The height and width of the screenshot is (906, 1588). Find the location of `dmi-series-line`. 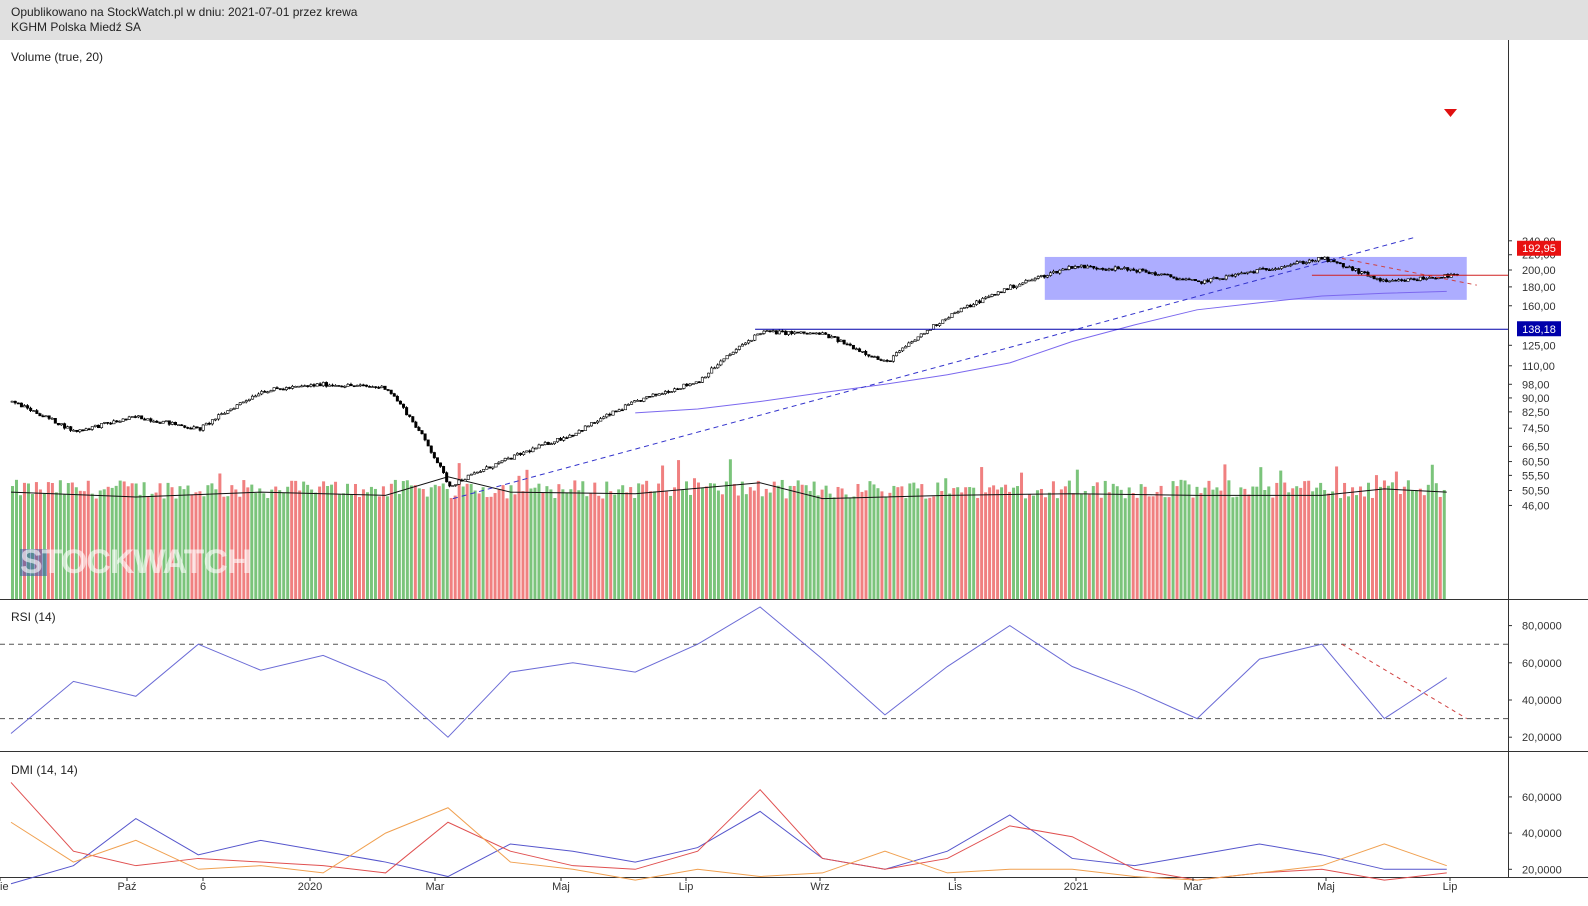

dmi-series-line is located at coordinates (728, 844).